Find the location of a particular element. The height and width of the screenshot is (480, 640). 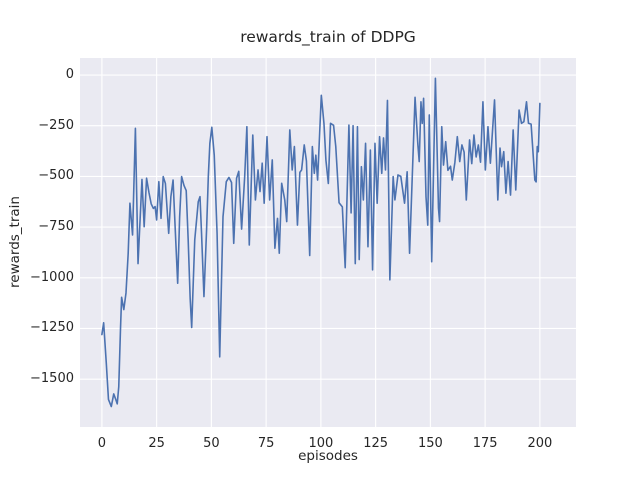

x-tick-label: 75 is located at coordinates (266, 443).